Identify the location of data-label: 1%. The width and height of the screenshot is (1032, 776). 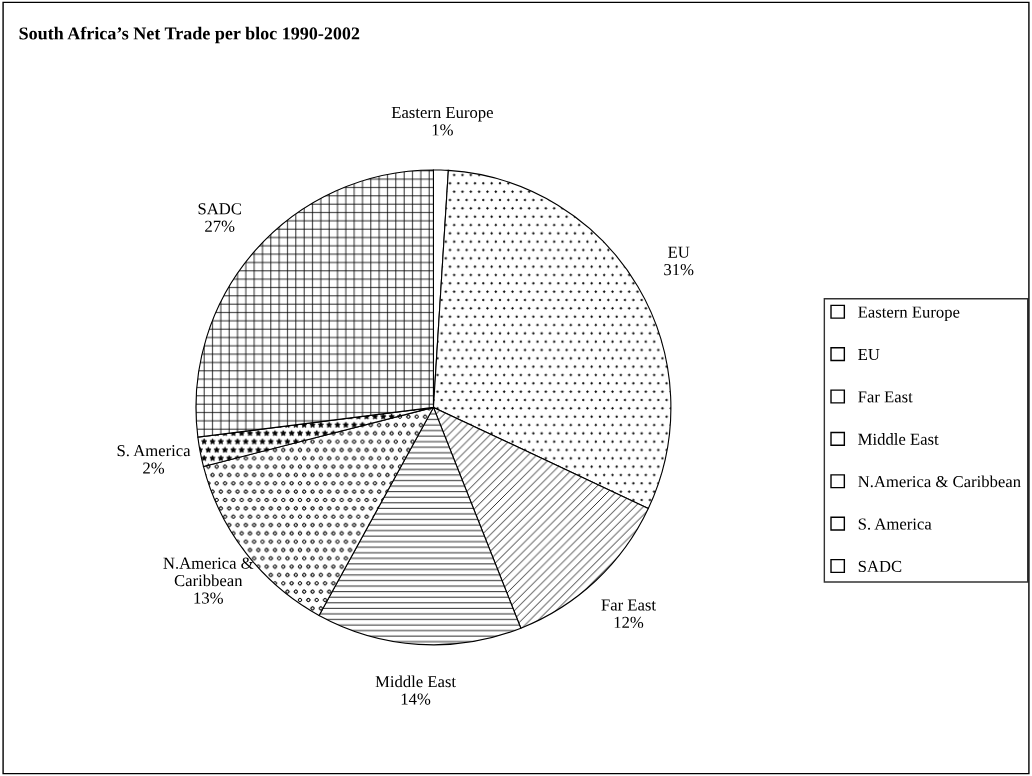
(442, 130).